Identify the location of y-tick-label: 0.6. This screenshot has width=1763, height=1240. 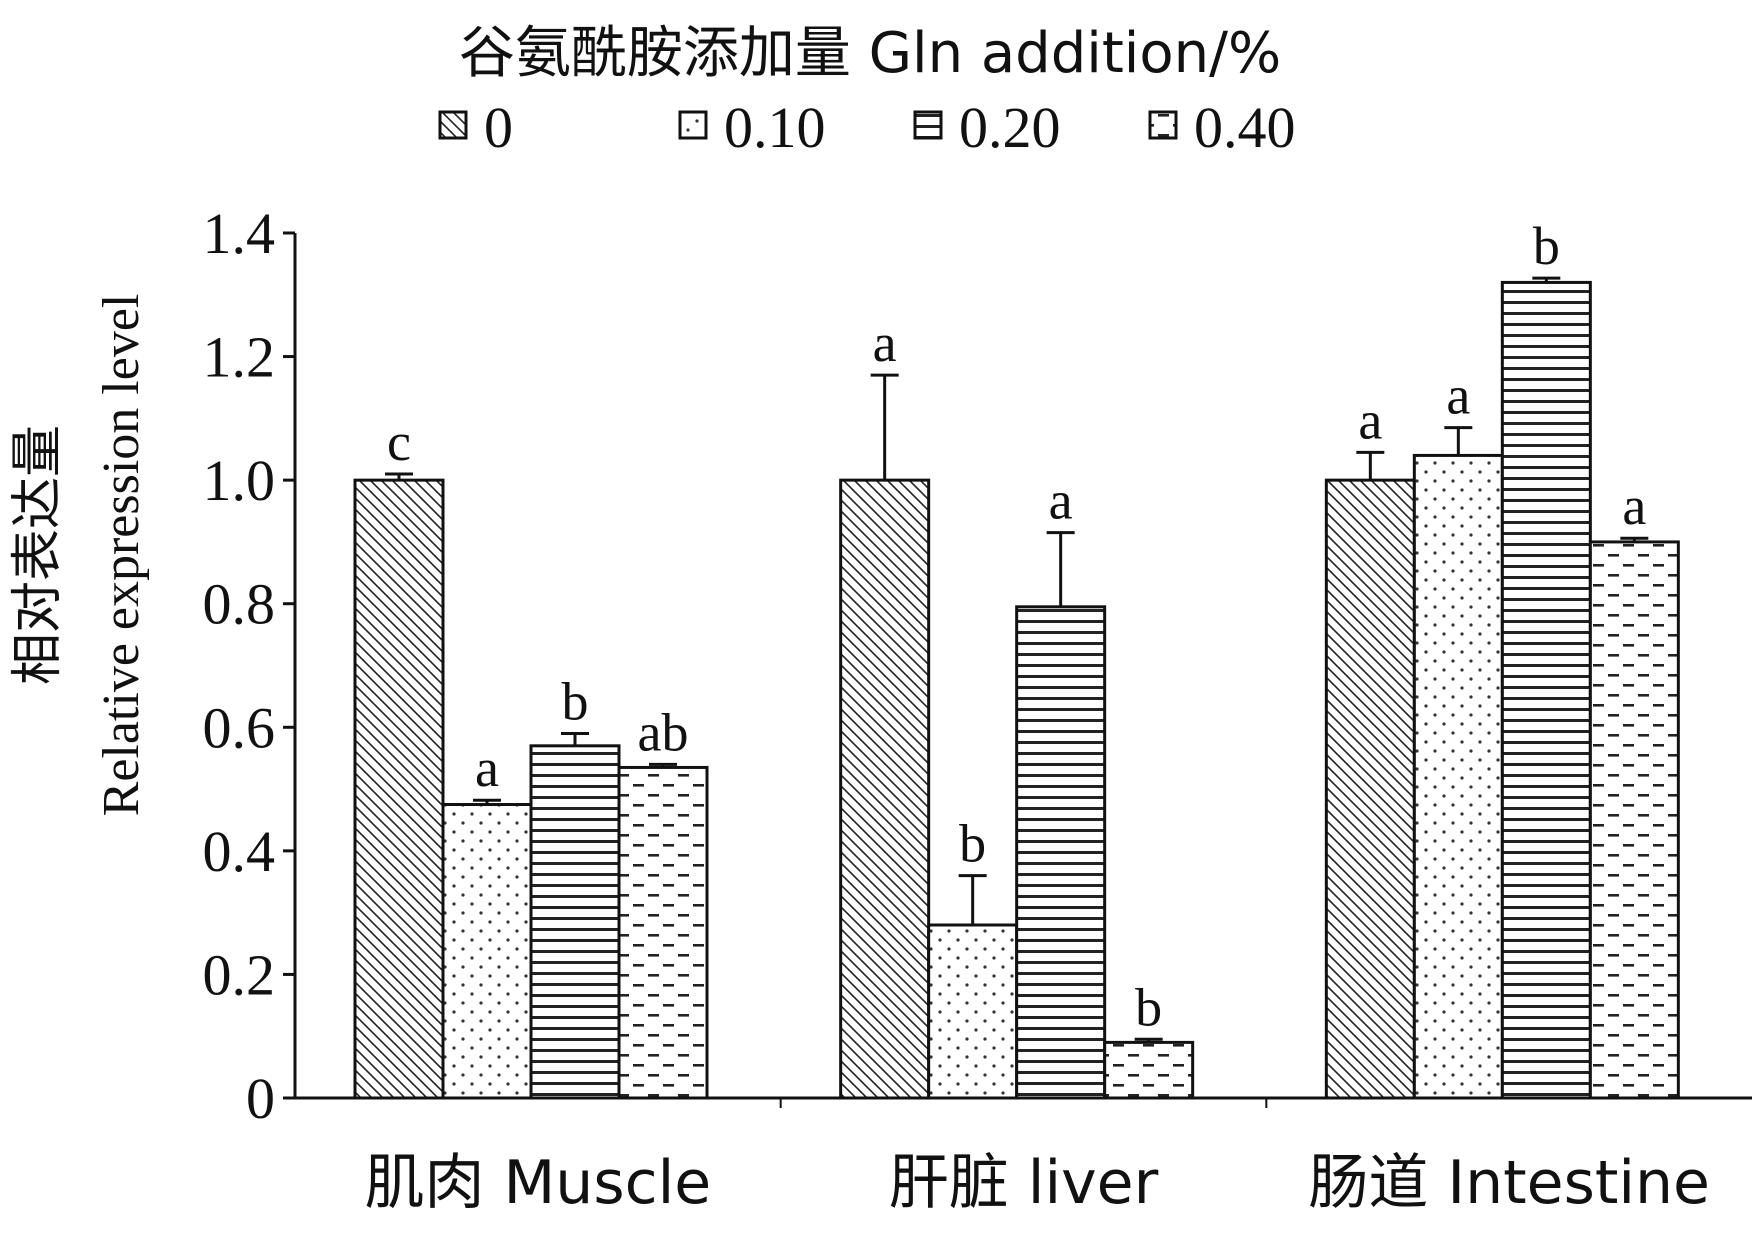
(239, 727).